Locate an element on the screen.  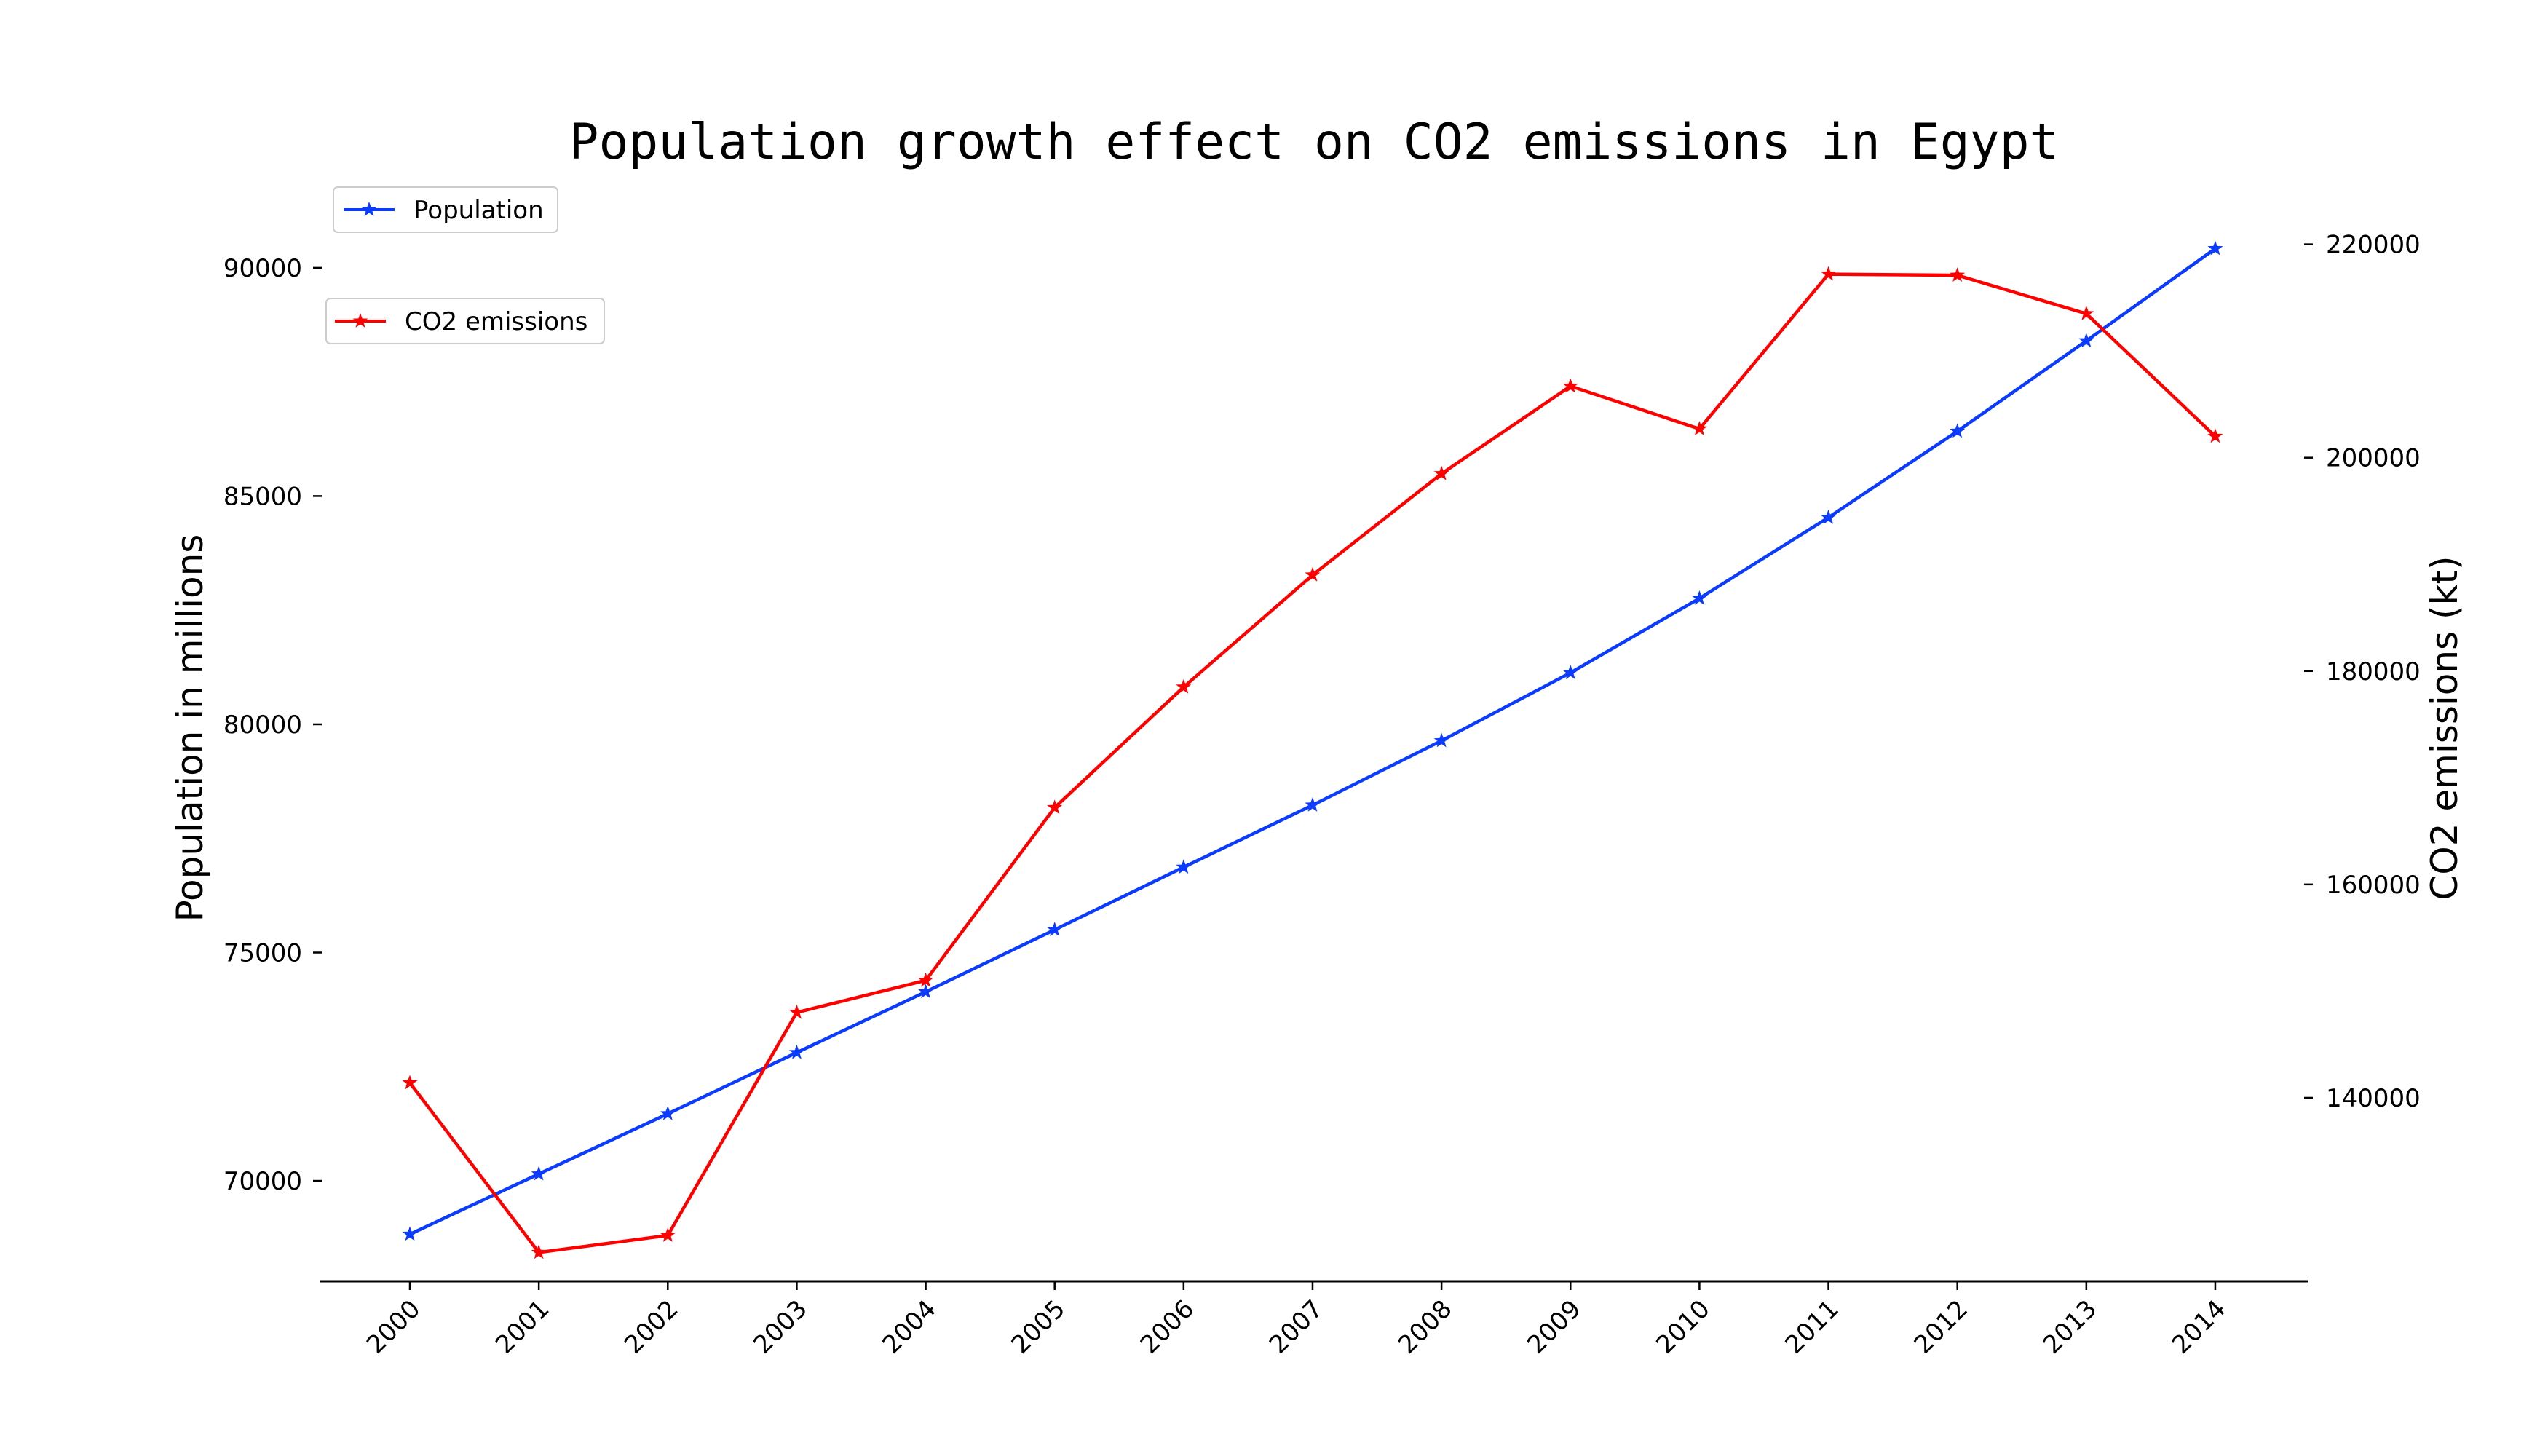
right-tick-label: 140000 is located at coordinates (2373, 1098).